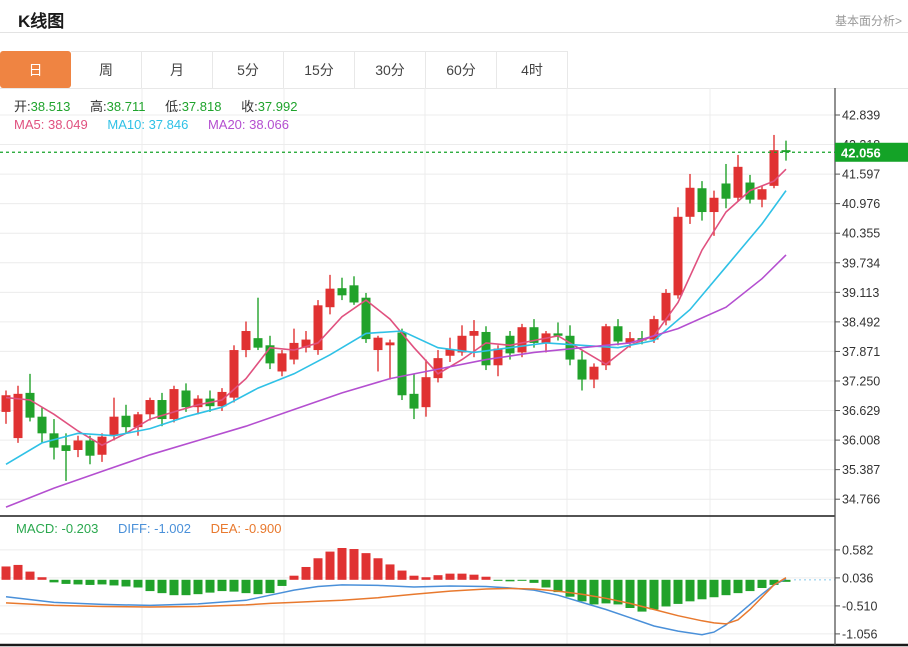 The width and height of the screenshot is (908, 647). What do you see at coordinates (249, 106) in the screenshot?
I see `close-label: 收:` at bounding box center [249, 106].